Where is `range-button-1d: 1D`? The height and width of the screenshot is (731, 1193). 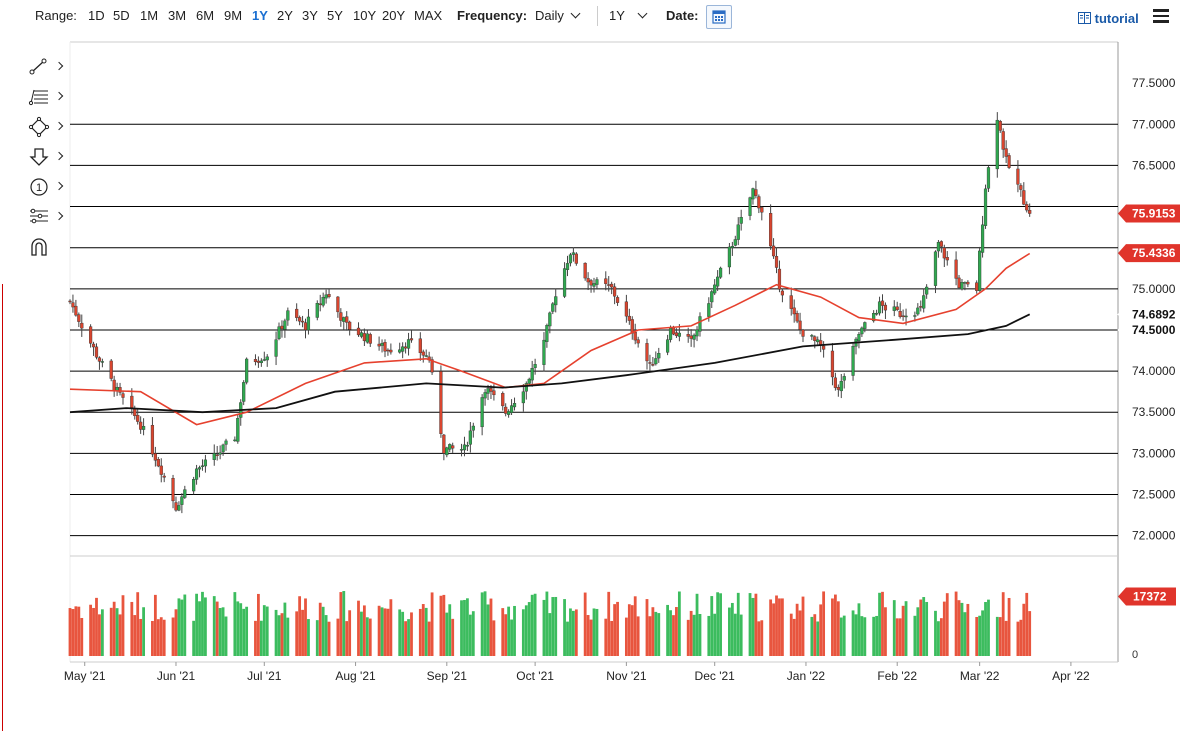 range-button-1d: 1D is located at coordinates (96, 15).